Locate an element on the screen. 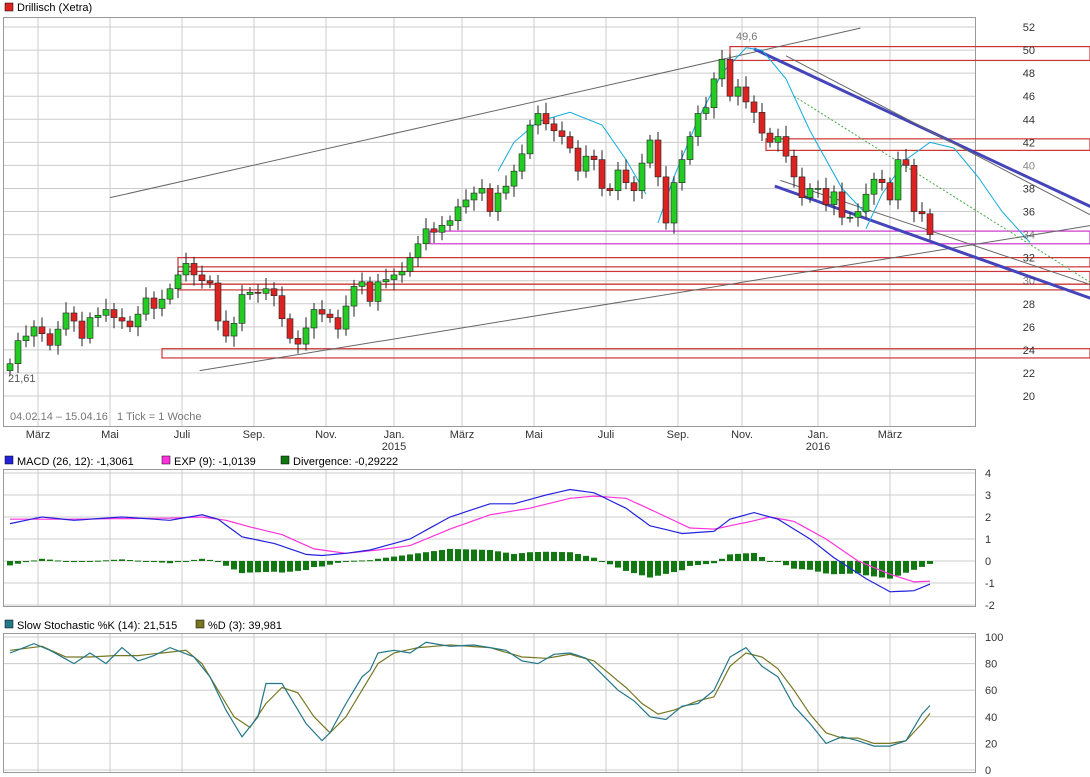 The width and height of the screenshot is (1090, 777). stoch-y-axis: 0 20 40 60 80 100 is located at coordinates (994, 704).